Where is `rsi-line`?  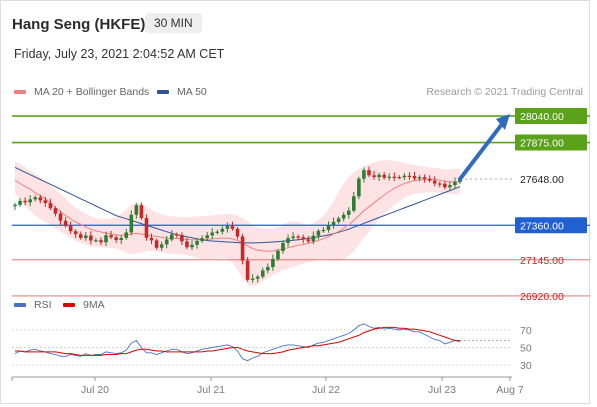
rsi-line is located at coordinates (237, 342).